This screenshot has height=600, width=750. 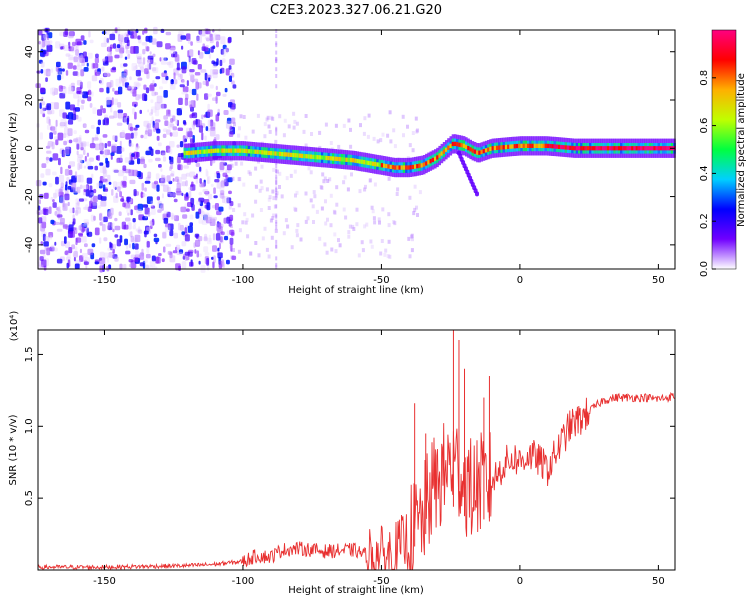 I want to click on x-tick-label: 0, so click(x=520, y=581).